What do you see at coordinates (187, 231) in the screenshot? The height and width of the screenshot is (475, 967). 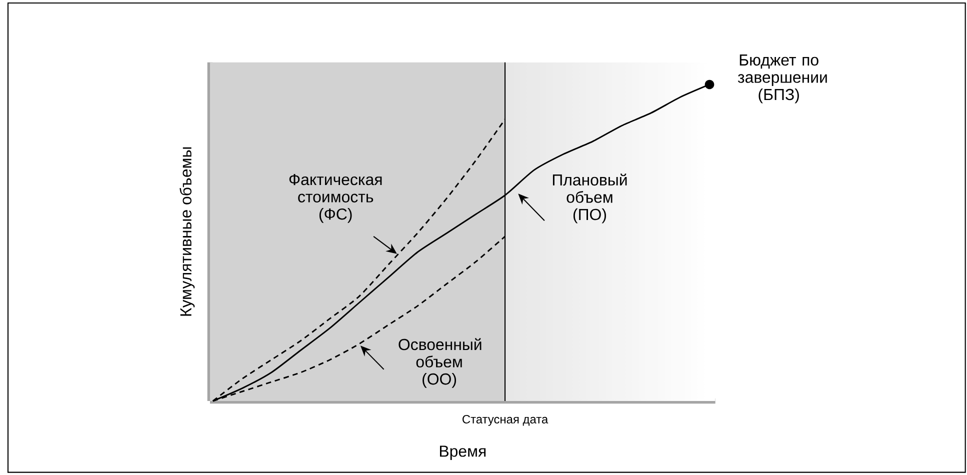 I see `y-axis-title: Кумулятивные объемы` at bounding box center [187, 231].